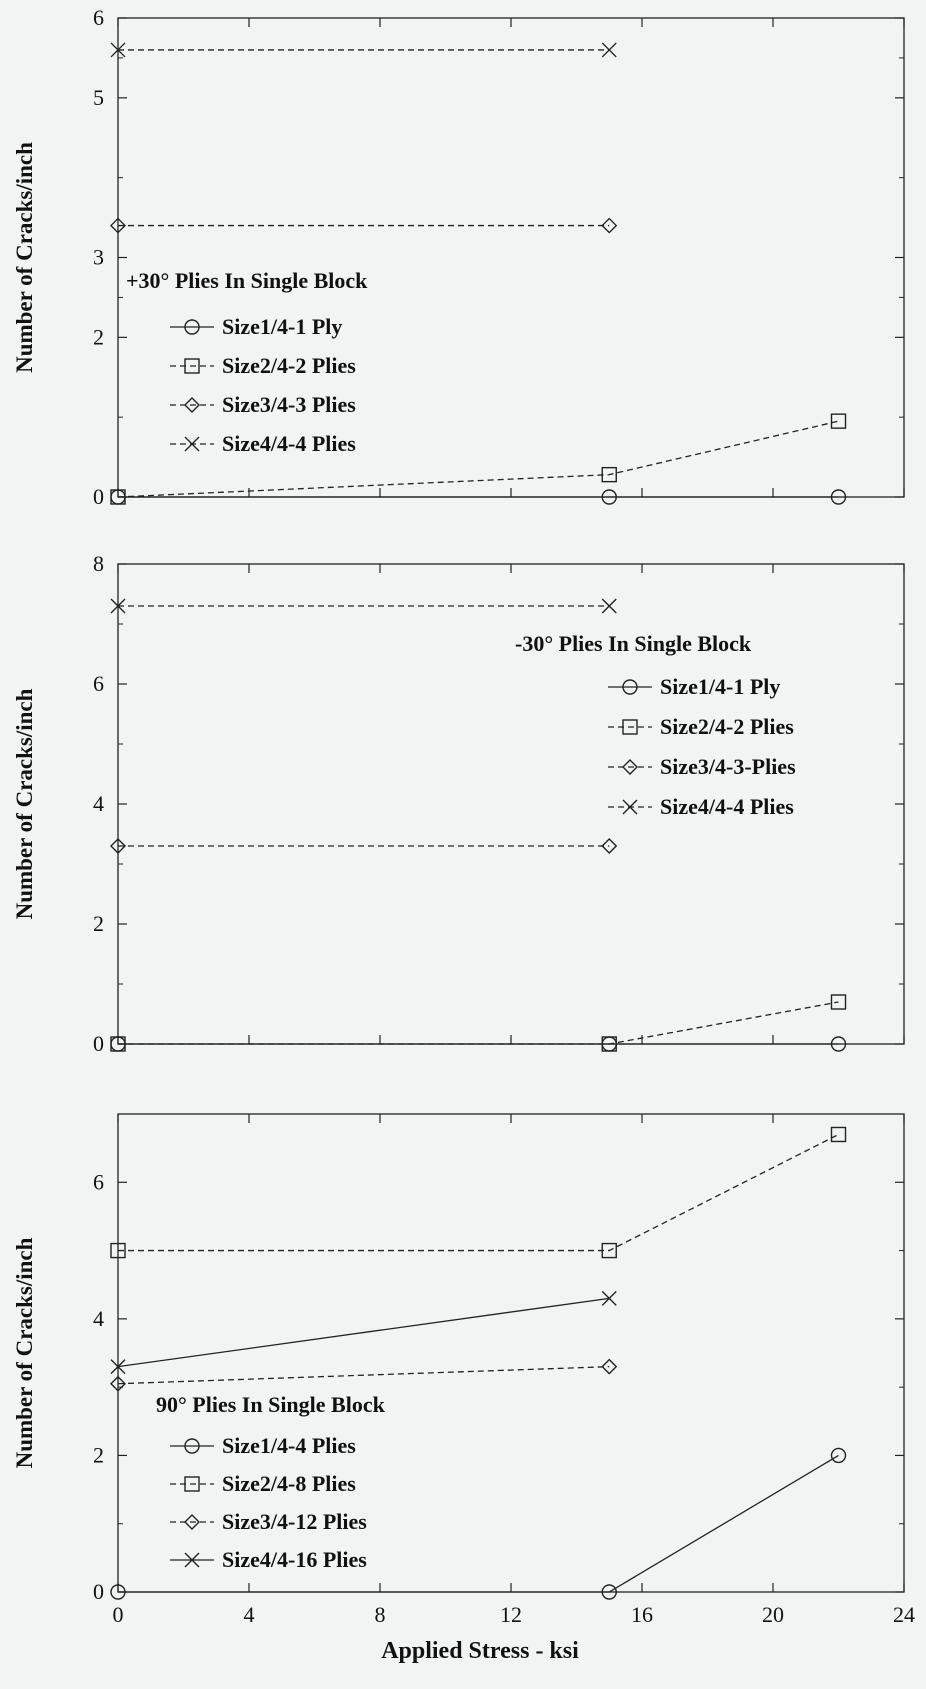 Image resolution: width=926 pixels, height=1689 pixels. I want to click on x-tick-label: 12, so click(511, 1614).